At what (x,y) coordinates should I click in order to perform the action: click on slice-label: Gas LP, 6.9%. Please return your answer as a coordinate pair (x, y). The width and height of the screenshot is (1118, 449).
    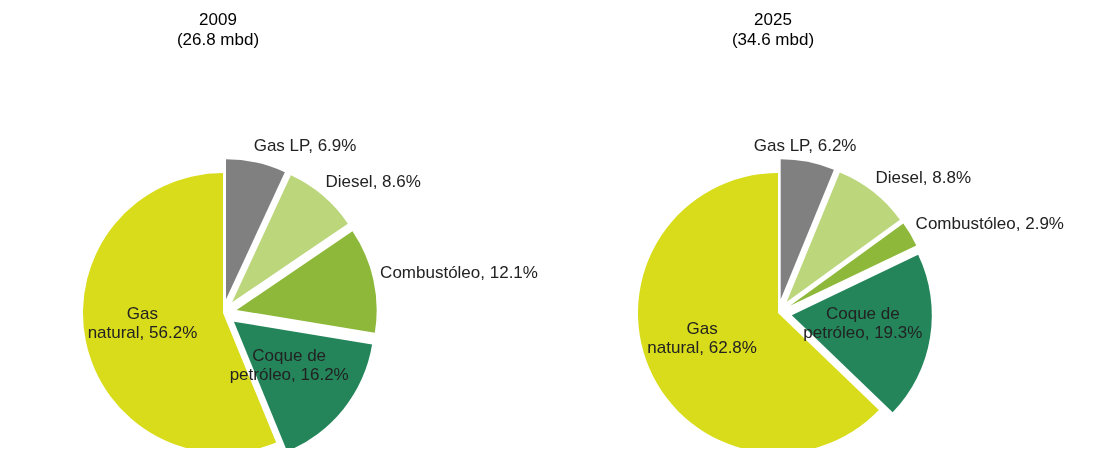
    Looking at the image, I should click on (305, 146).